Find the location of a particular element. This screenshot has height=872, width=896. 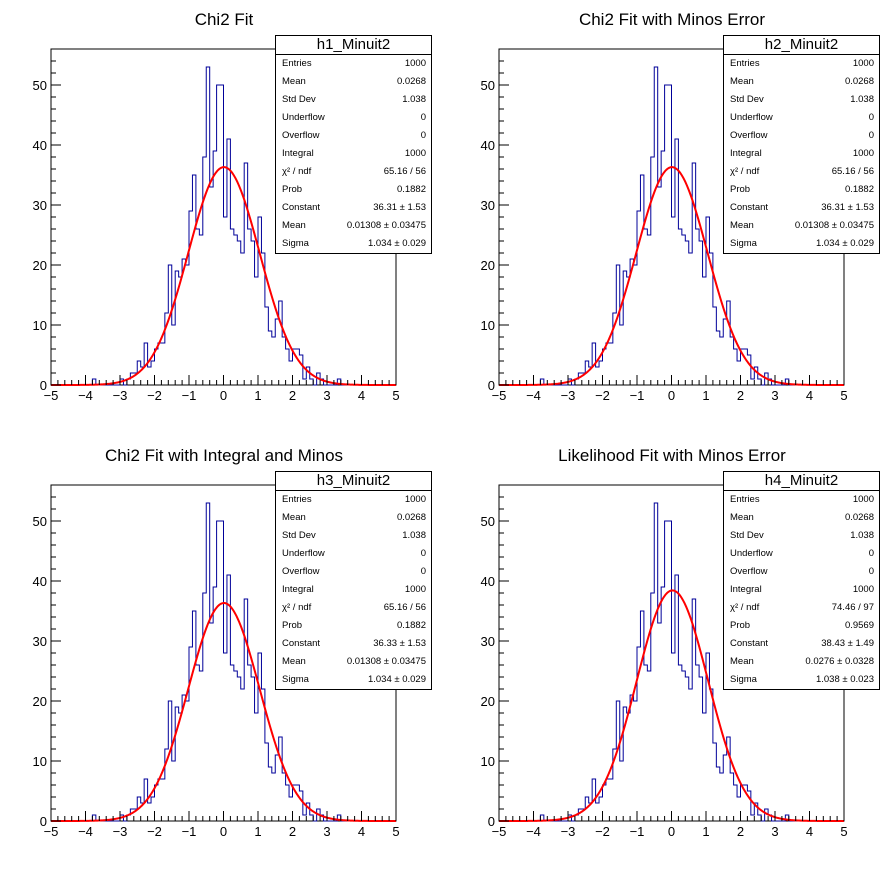

x-tick-label: 0 is located at coordinates (223, 831).